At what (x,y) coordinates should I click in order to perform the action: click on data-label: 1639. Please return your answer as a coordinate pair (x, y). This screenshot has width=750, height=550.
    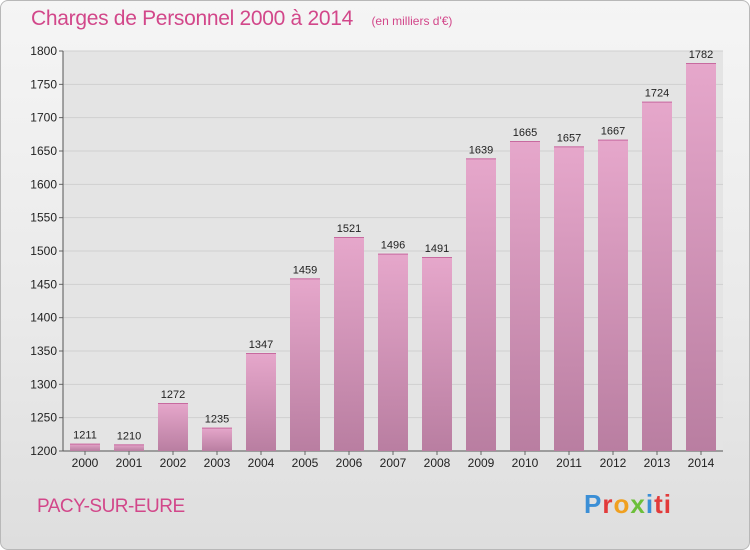
    Looking at the image, I should click on (481, 150).